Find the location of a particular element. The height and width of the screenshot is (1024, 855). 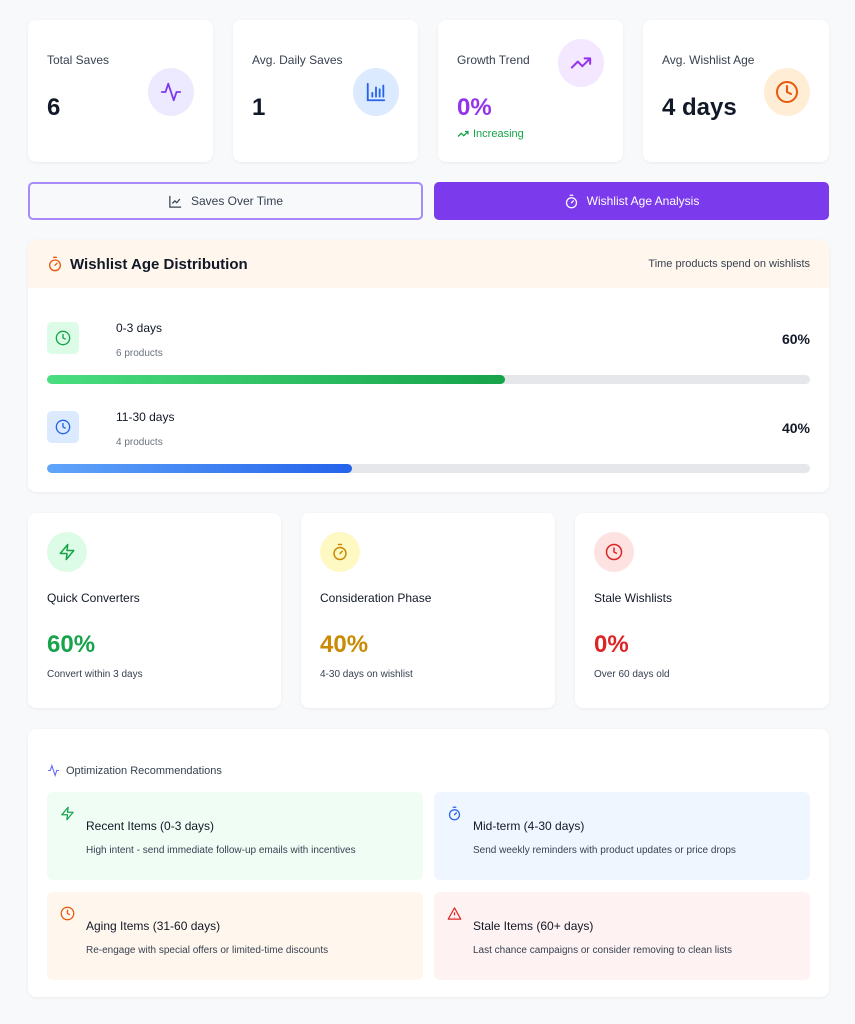

segment-card-stale-wishlists: Stale Wishlists 0% Over 60 days old is located at coordinates (702, 610).